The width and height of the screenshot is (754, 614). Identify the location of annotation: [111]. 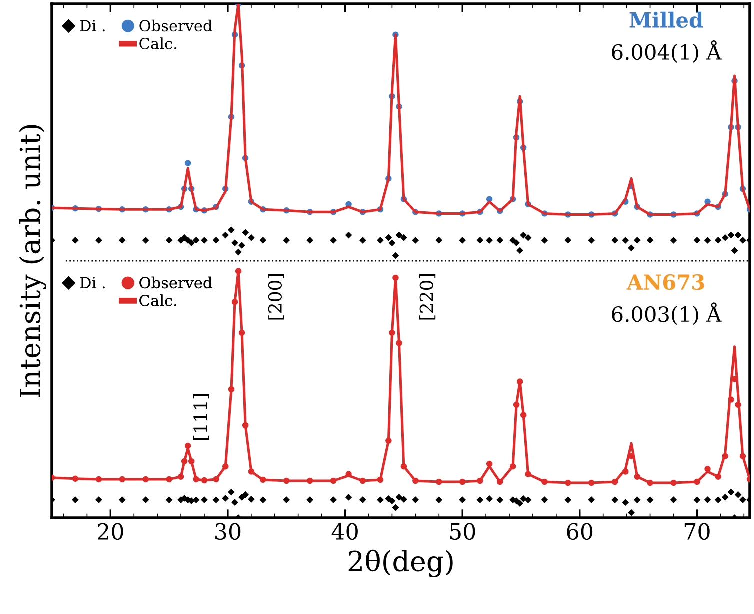
(201, 417).